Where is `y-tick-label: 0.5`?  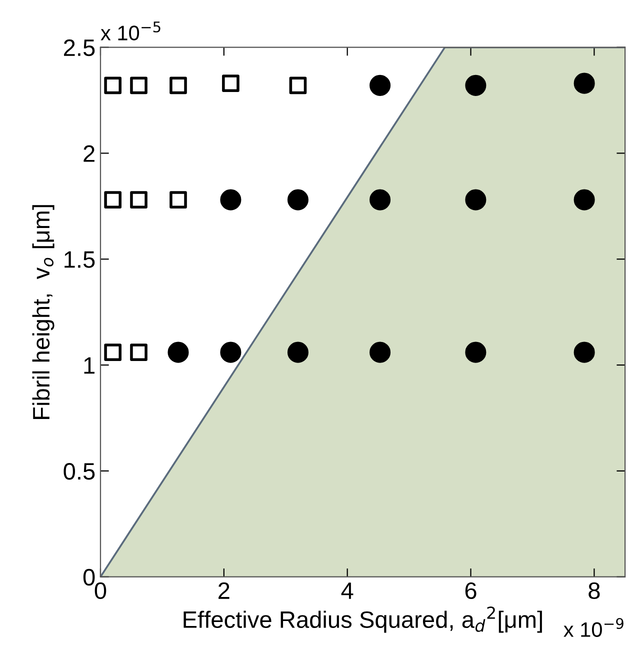
y-tick-label: 0.5 is located at coordinates (79, 471).